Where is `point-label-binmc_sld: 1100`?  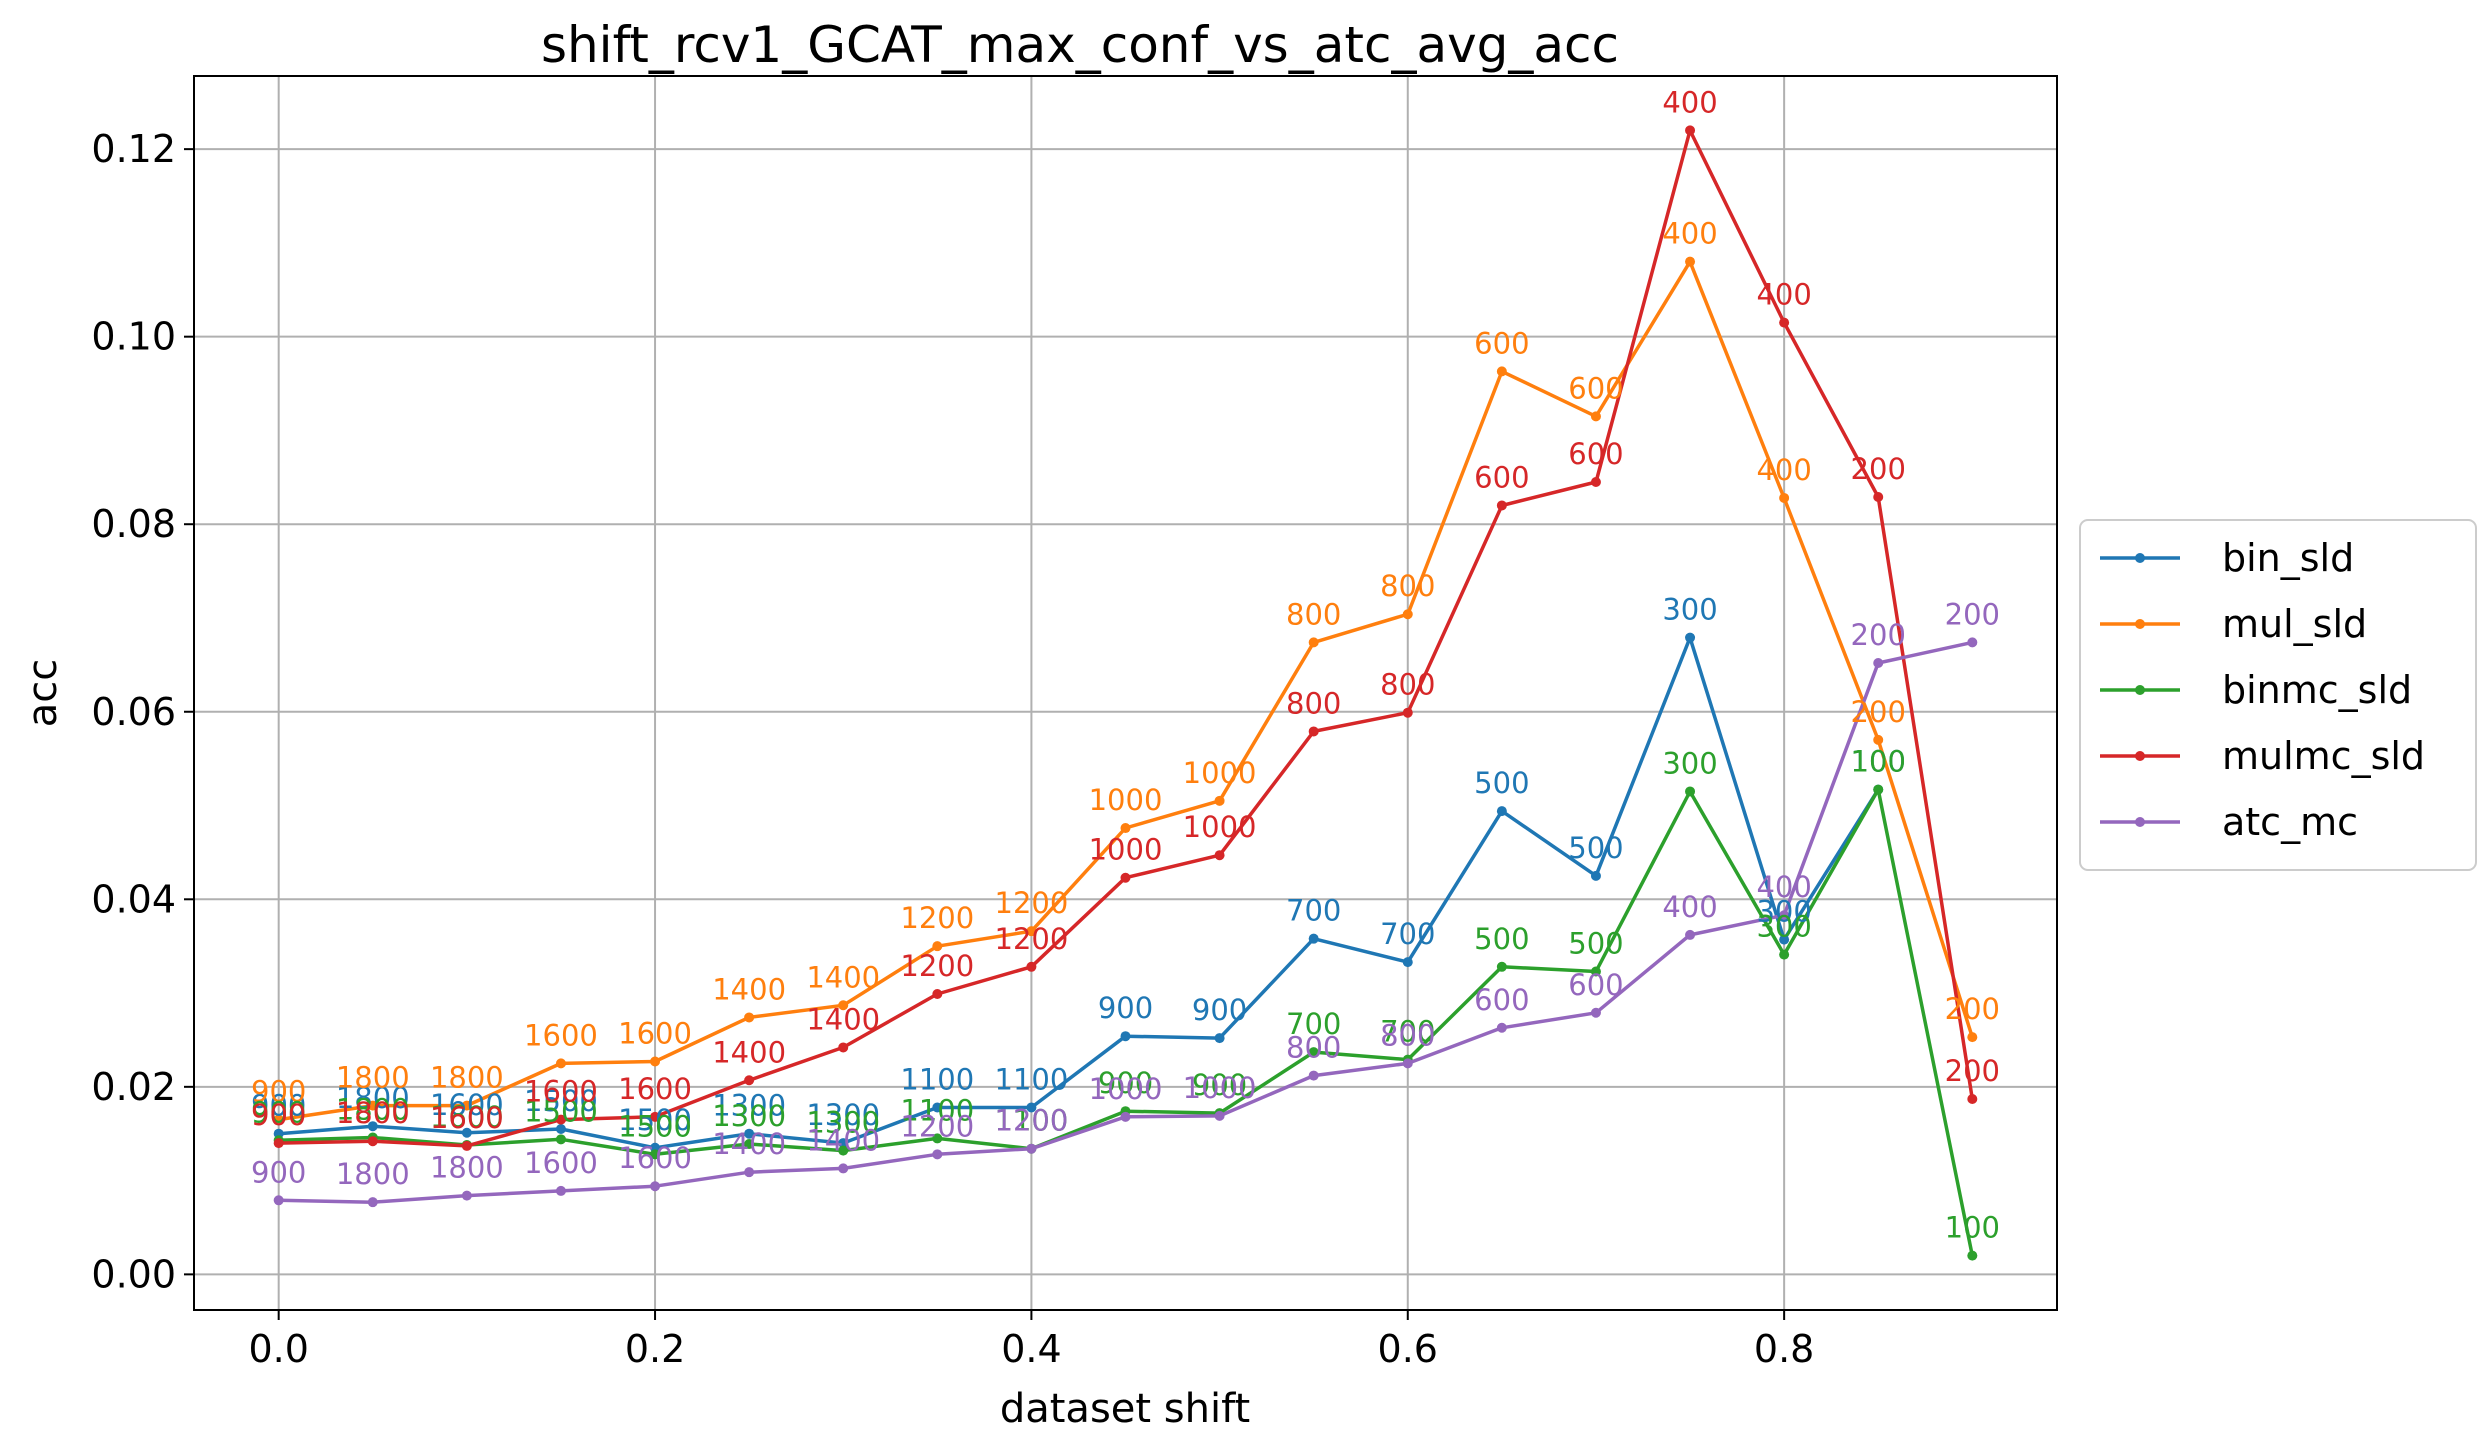
point-label-binmc_sld: 1100 is located at coordinates (937, 1110).